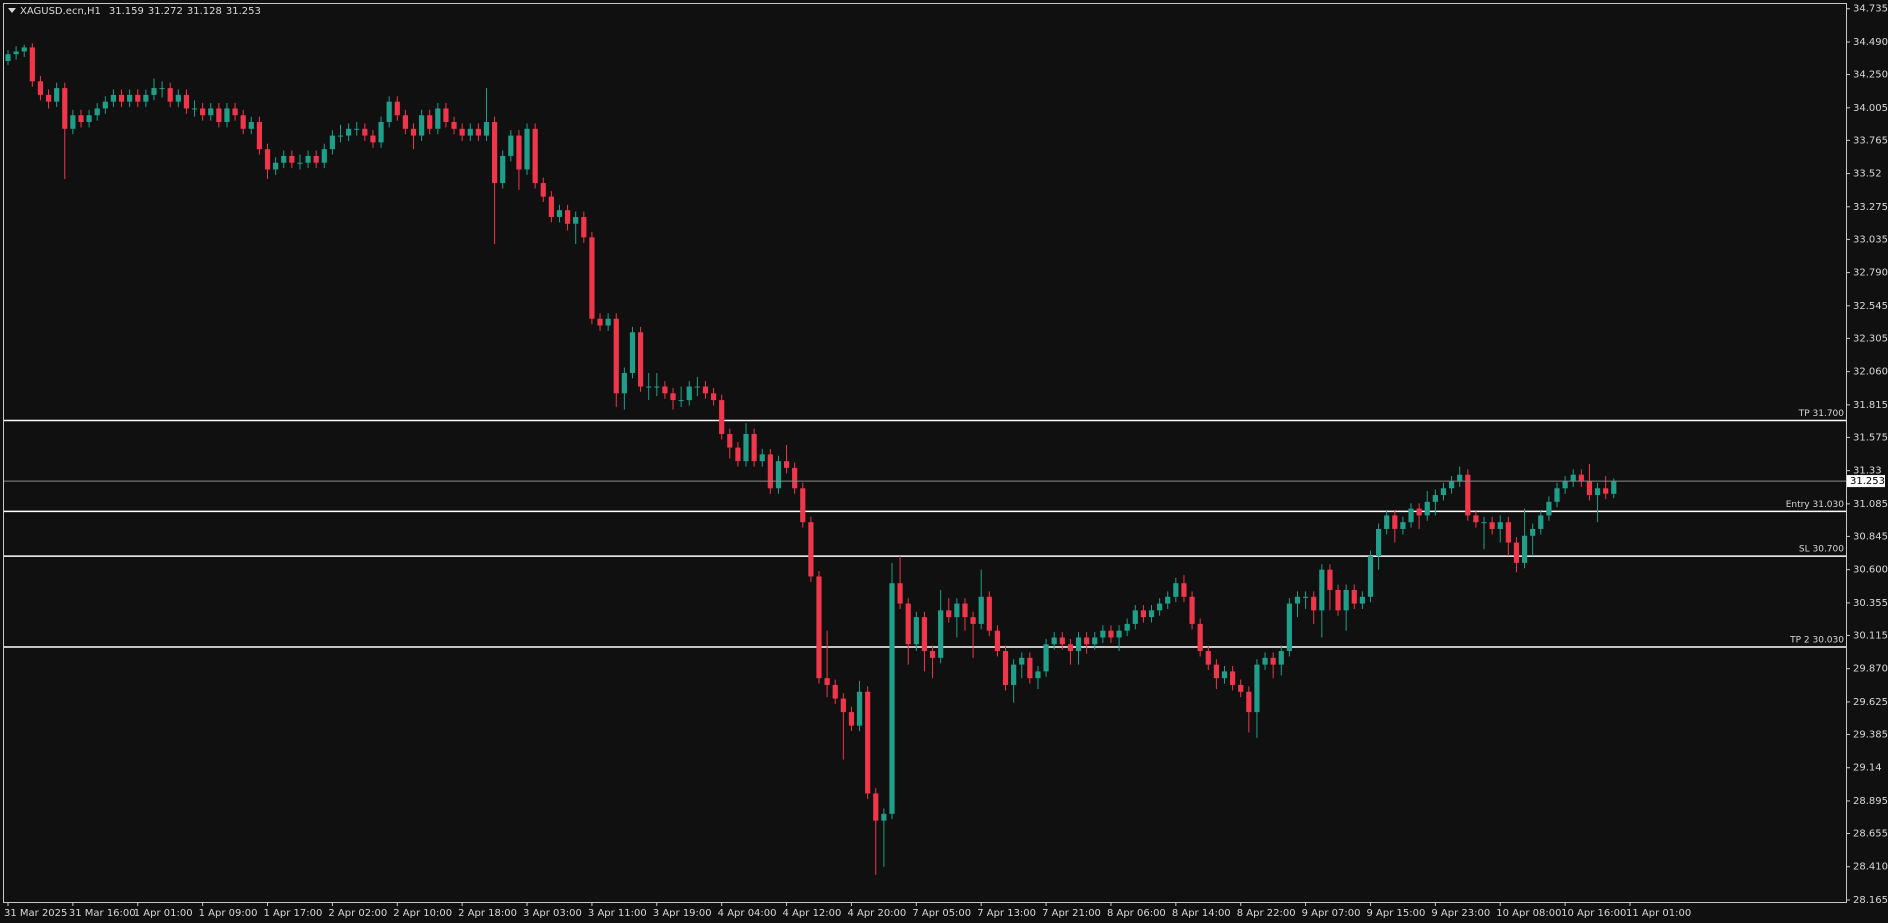 The width and height of the screenshot is (1888, 923). Describe the element at coordinates (293, 913) in the screenshot. I see `x-tick-label: 1 Apr 17:00` at that location.